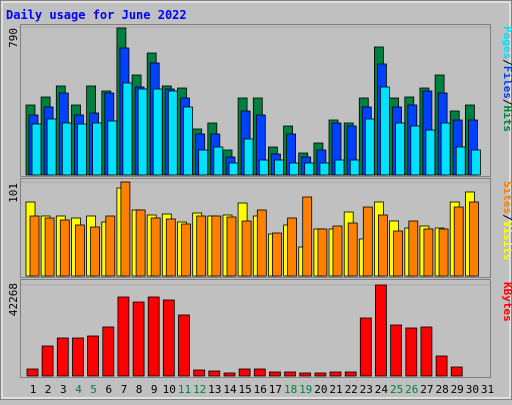 Image resolution: width=512 pixels, height=405 pixels. What do you see at coordinates (366, 389) in the screenshot?
I see `day-label-23: 23` at bounding box center [366, 389].